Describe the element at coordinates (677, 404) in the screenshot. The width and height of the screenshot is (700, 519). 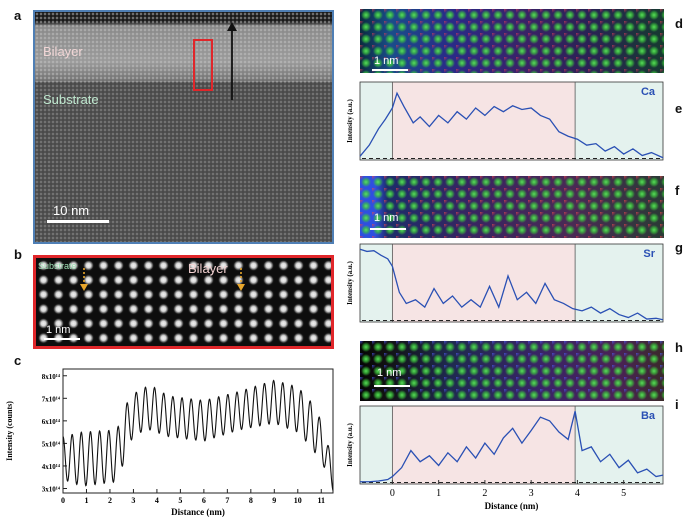
I see `panel-letter-i: i` at that location.